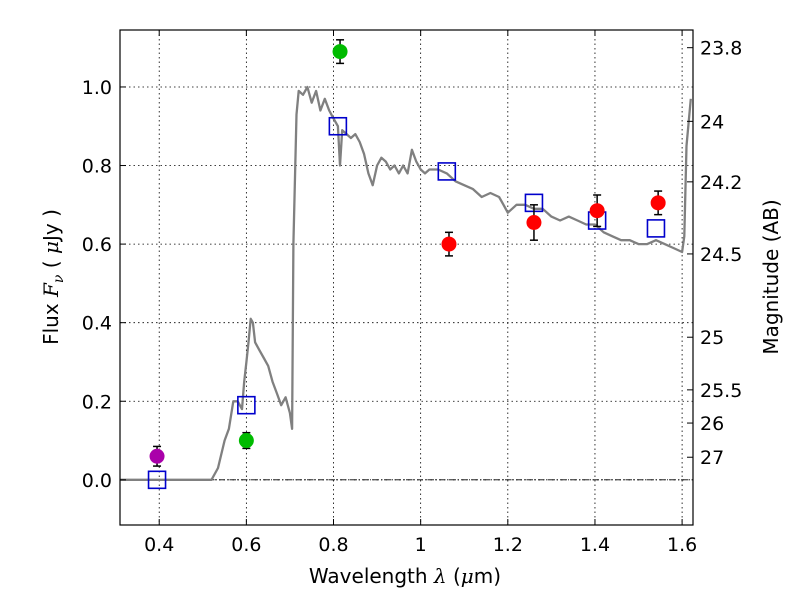  Describe the element at coordinates (712, 458) in the screenshot. I see `y2-tick-label: 27` at that location.